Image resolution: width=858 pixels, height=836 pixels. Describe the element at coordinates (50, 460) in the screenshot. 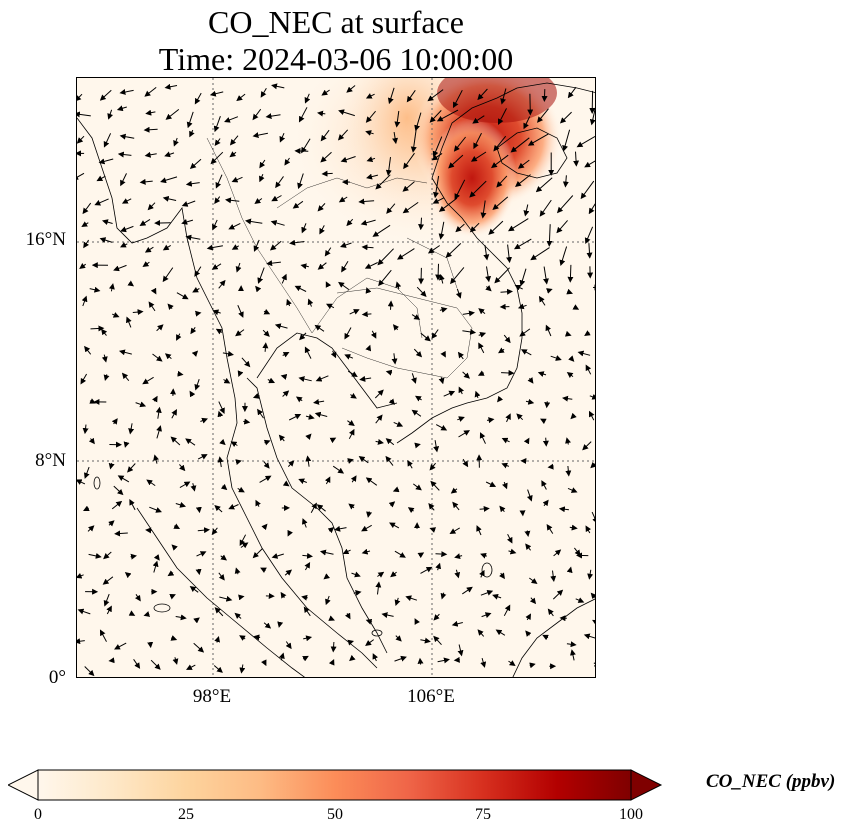

I see `lat-label-8n: 8°N` at that location.